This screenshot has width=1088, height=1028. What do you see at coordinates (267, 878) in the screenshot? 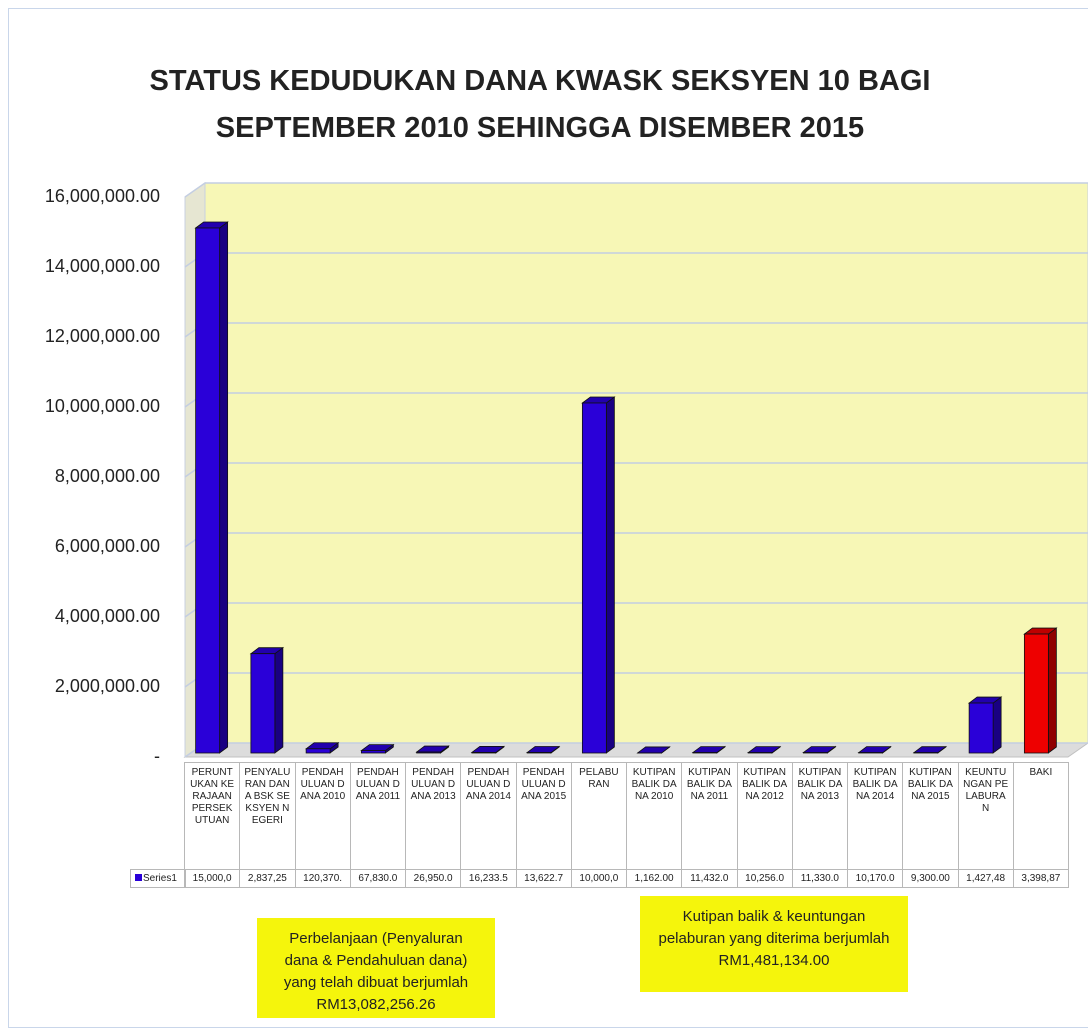
I see `data-label: 2,837,25` at bounding box center [267, 878].